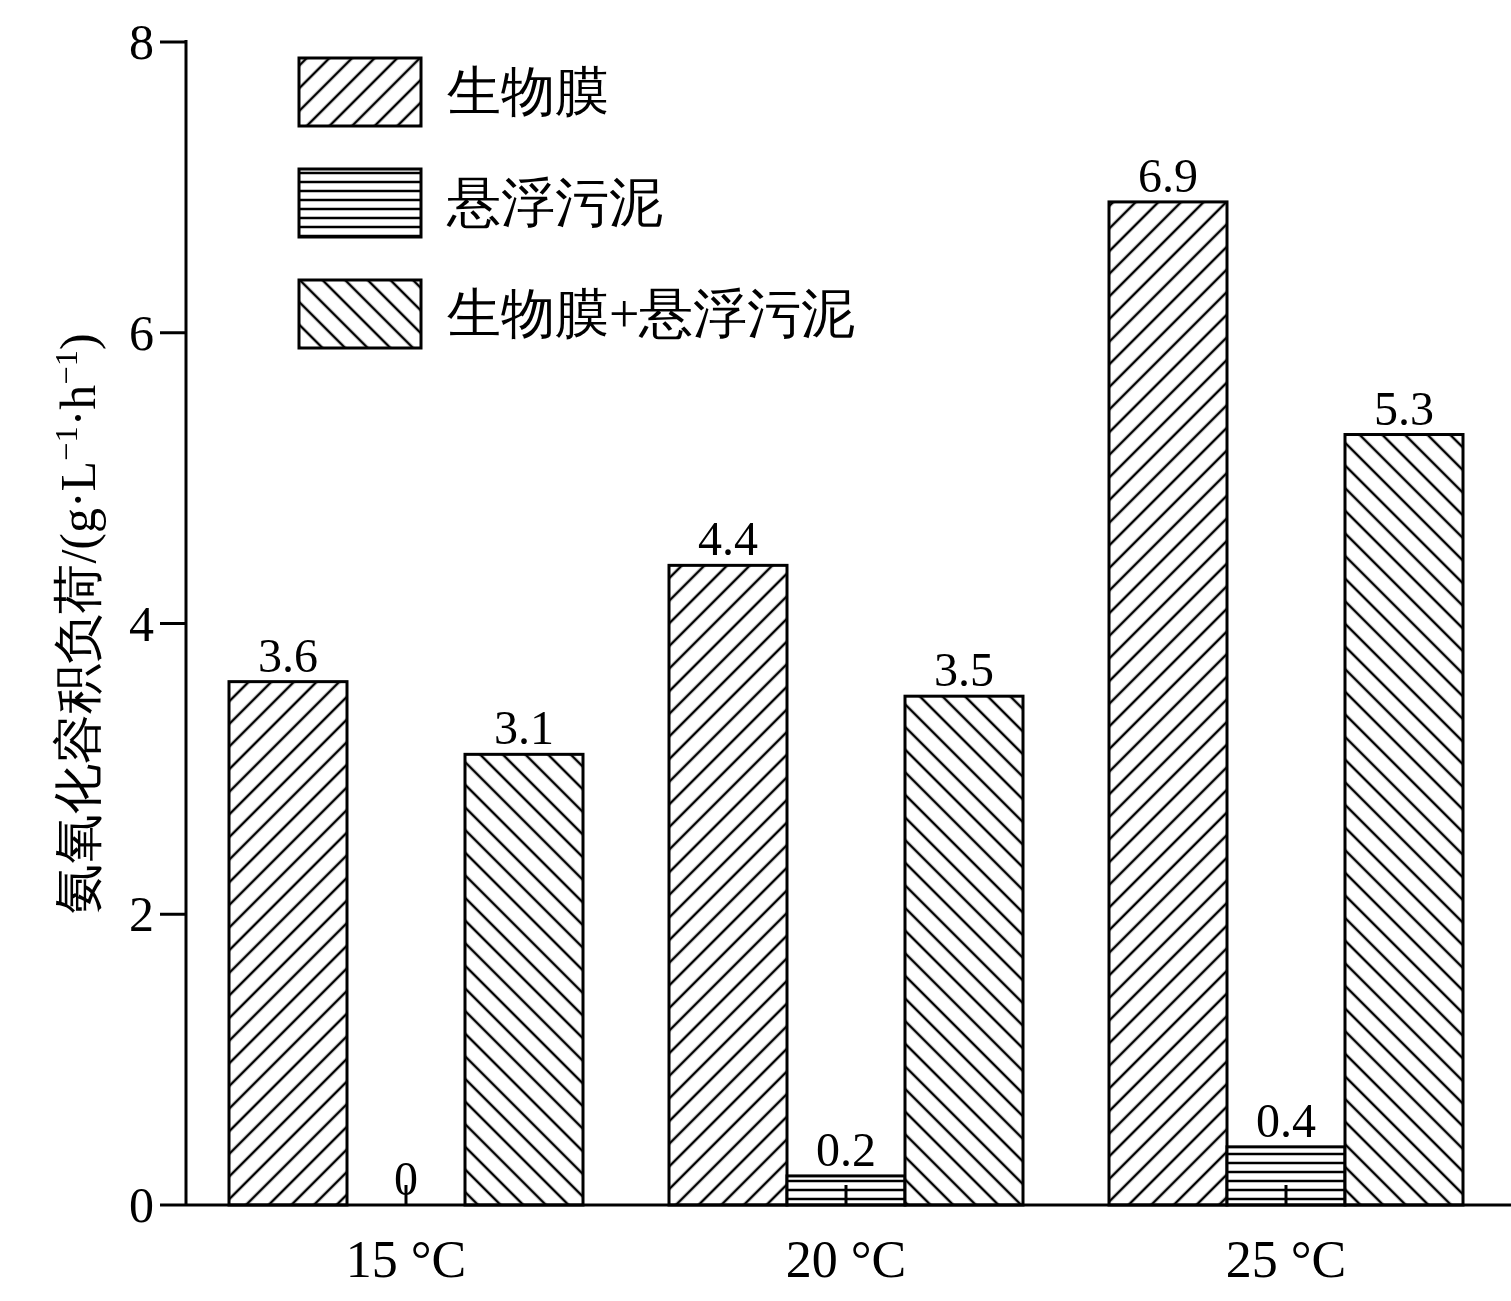  What do you see at coordinates (141, 42) in the screenshot?
I see `y-tick-label: 8` at bounding box center [141, 42].